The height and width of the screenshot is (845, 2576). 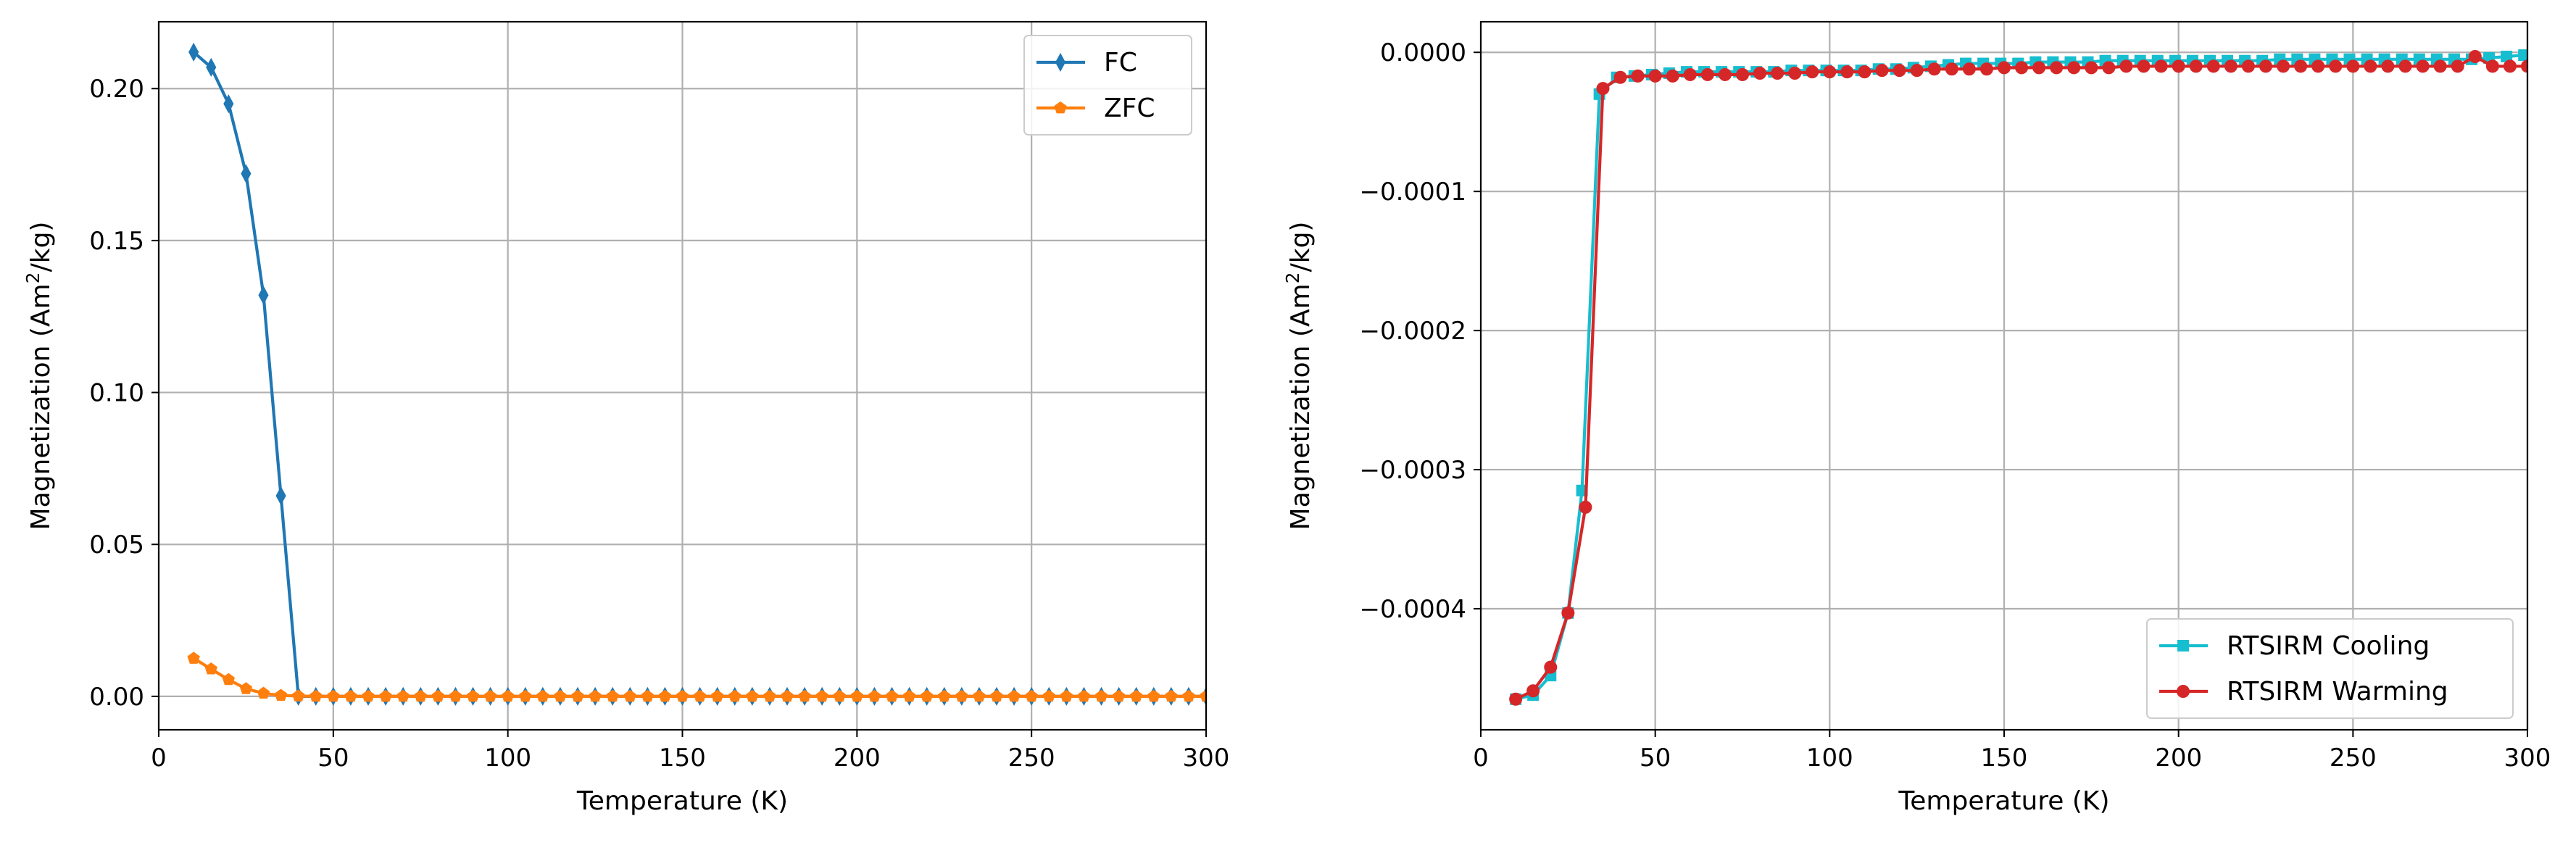 What do you see at coordinates (2527, 758) in the screenshot?
I see `x-tick-label: 300` at bounding box center [2527, 758].